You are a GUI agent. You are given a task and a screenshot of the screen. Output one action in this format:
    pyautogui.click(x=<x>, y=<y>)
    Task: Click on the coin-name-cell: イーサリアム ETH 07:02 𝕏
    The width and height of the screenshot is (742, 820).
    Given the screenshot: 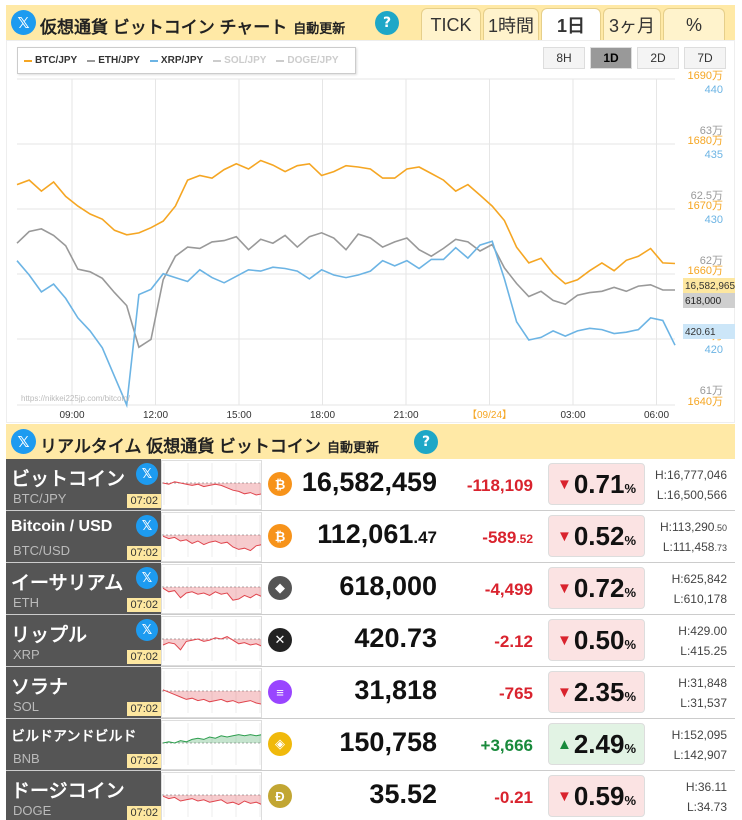 What is the action you would take?
    pyautogui.click(x=83, y=588)
    